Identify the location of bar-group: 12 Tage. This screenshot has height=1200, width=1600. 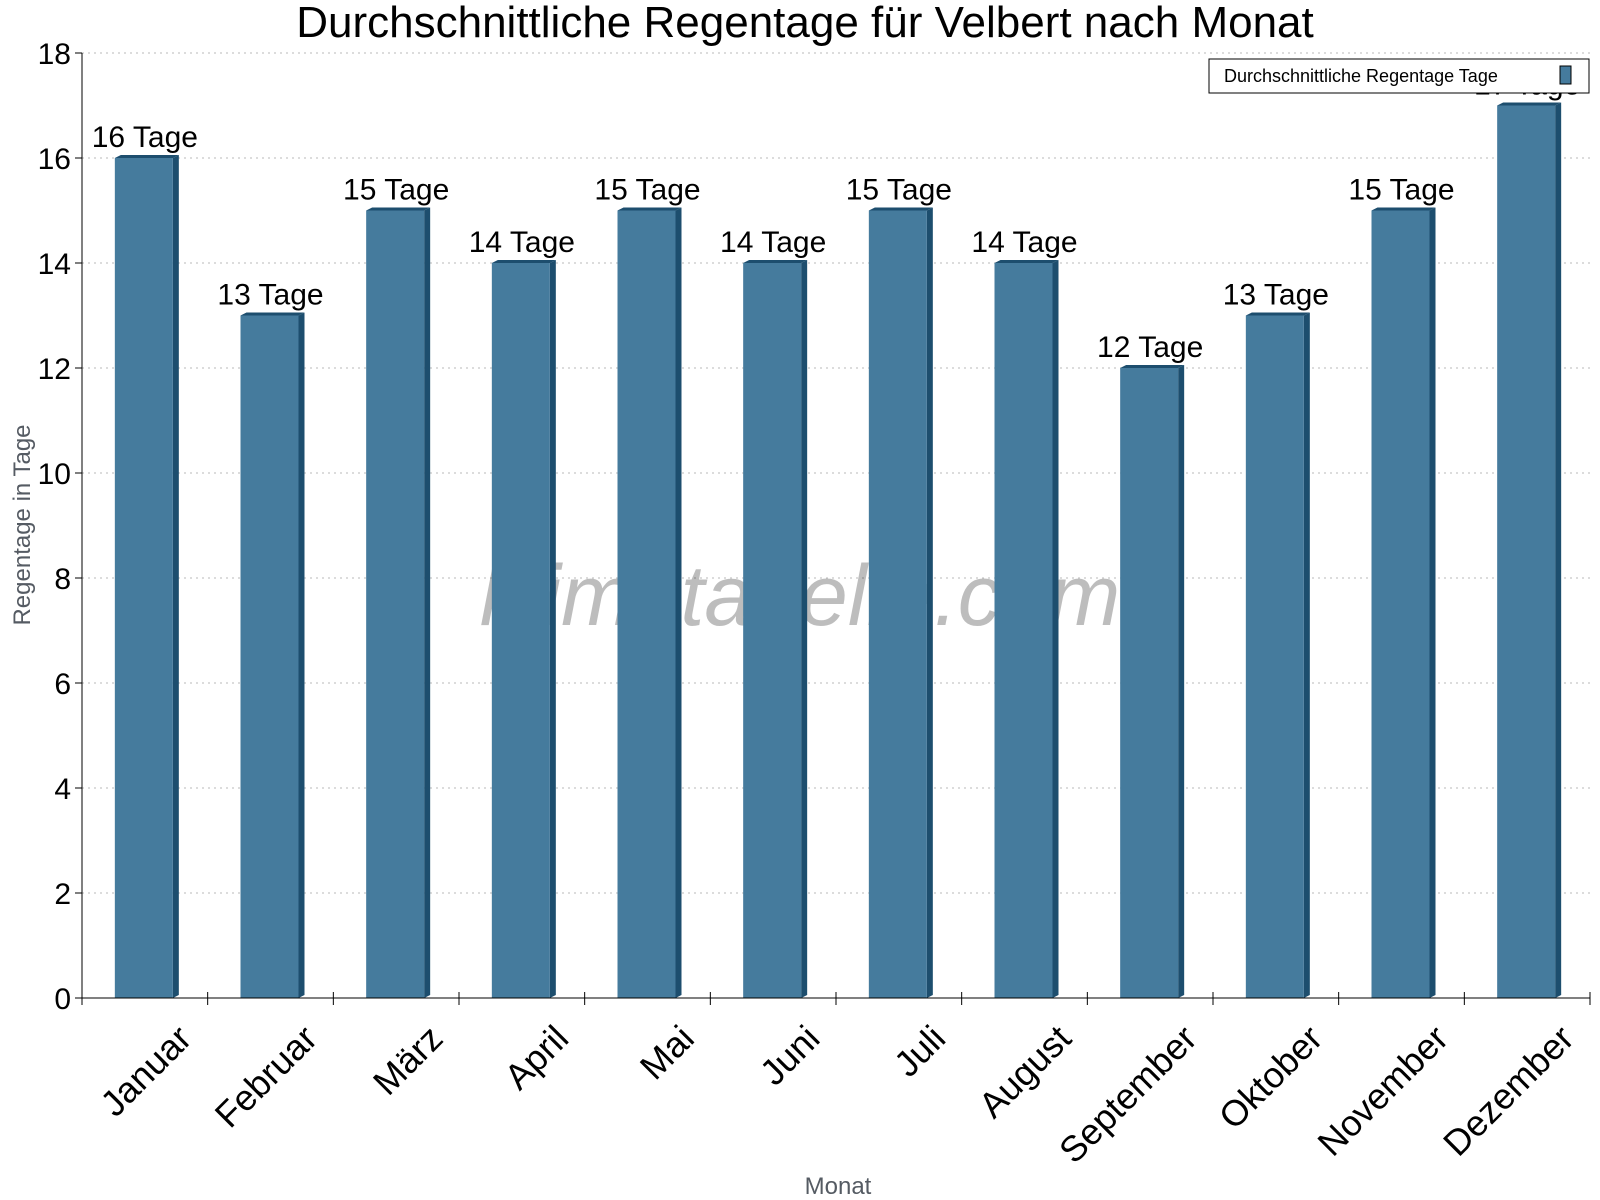
(1150, 664).